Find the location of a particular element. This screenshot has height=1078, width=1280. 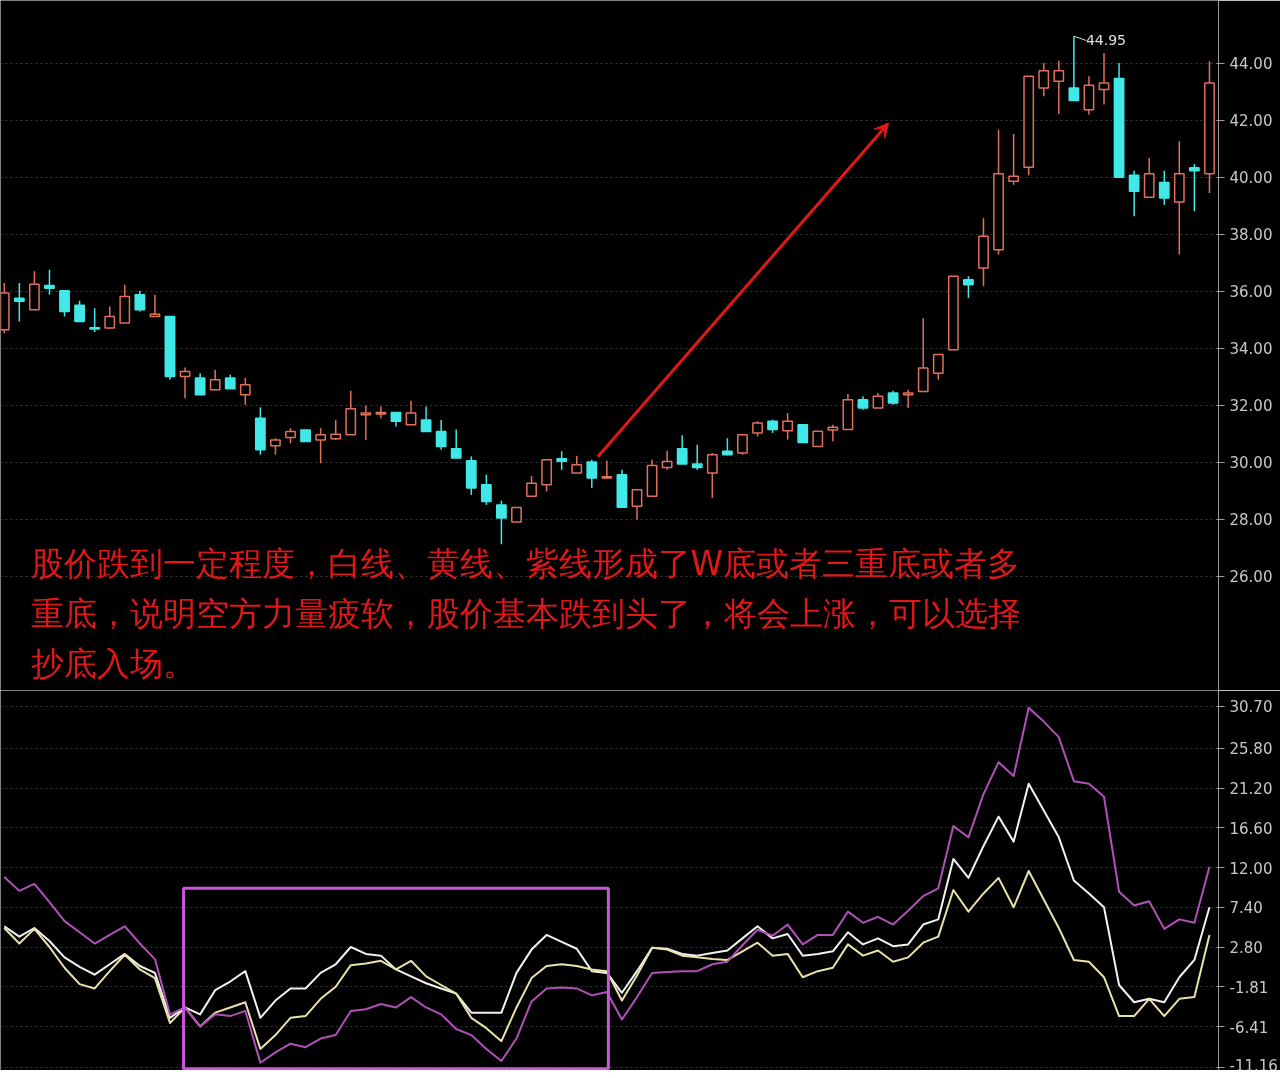

y-tick-label: 30.70 is located at coordinates (1251, 707).